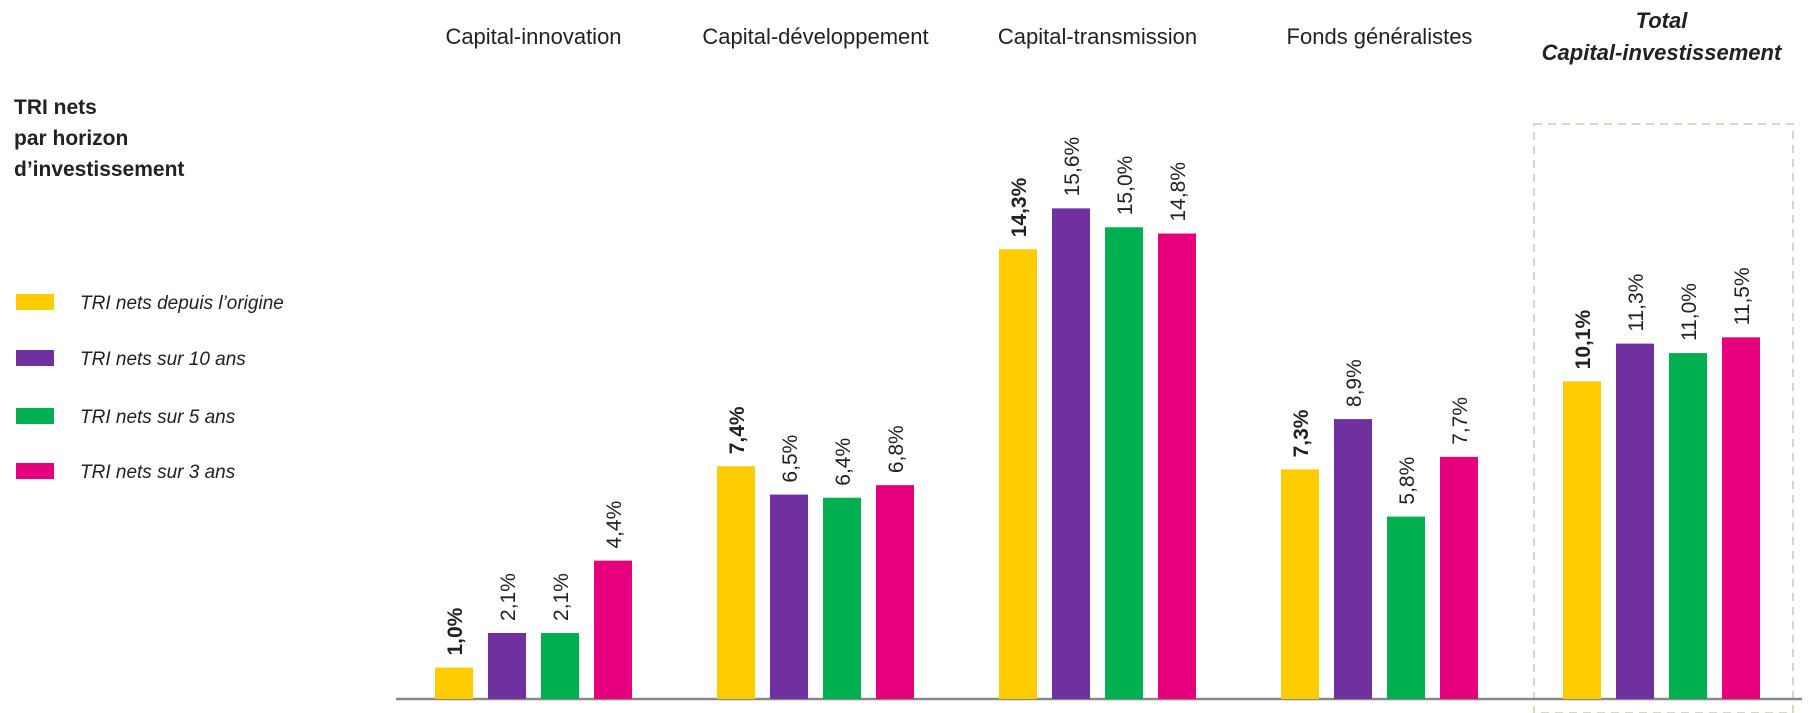 The image size is (1810, 713). What do you see at coordinates (1407, 481) in the screenshot?
I see `value-label: 5,8%` at bounding box center [1407, 481].